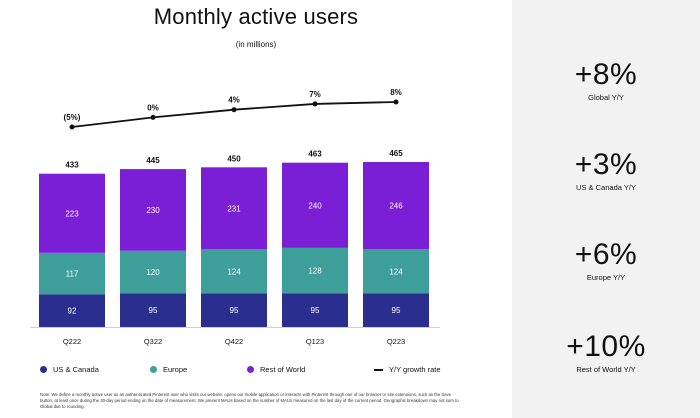 The width and height of the screenshot is (700, 418). What do you see at coordinates (606, 187) in the screenshot?
I see `kpi-us-canada-label: US & Canada Y/Y` at bounding box center [606, 187].